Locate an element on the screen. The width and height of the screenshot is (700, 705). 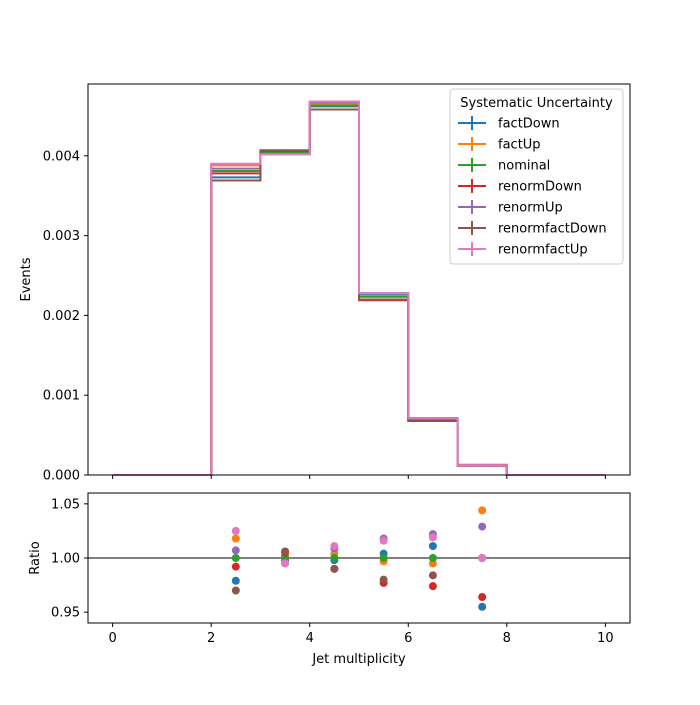
legend-item-nominal: nominal is located at coordinates (504, 166).